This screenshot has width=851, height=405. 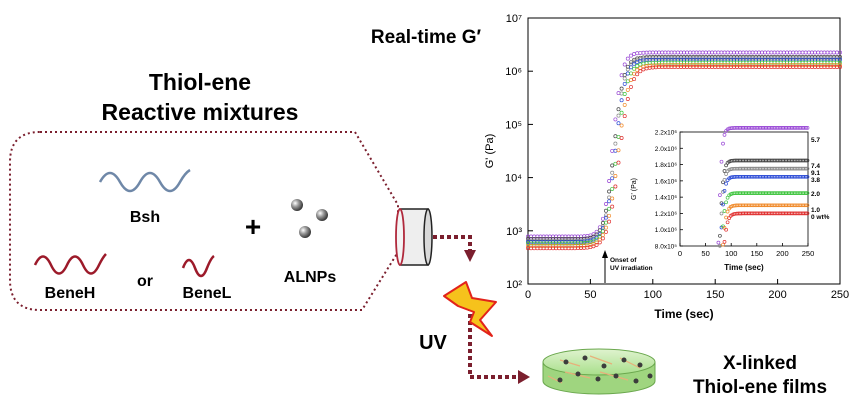 What do you see at coordinates (513, 179) in the screenshot?
I see `main-y-tick-label: 10⁴` at bounding box center [513, 179].